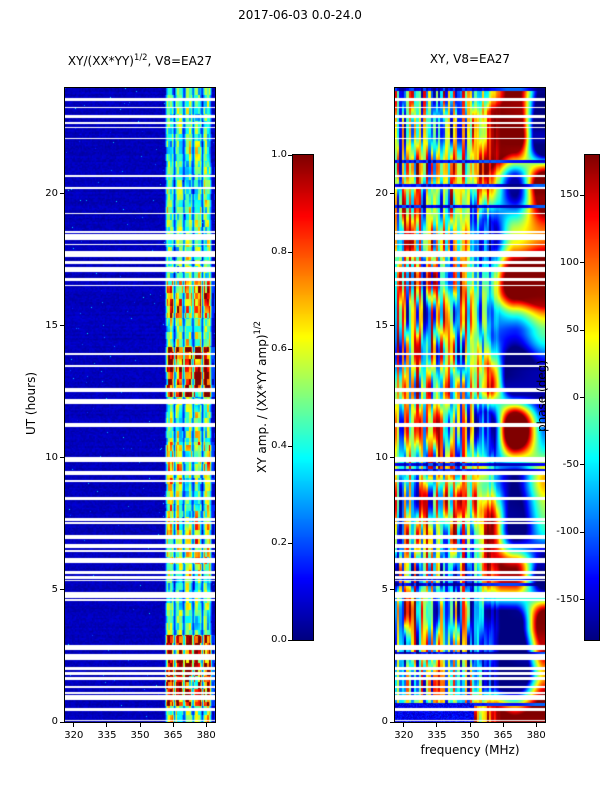 The image size is (600, 800). I want to click on x-axis-label: frequency (MHz), so click(470, 750).